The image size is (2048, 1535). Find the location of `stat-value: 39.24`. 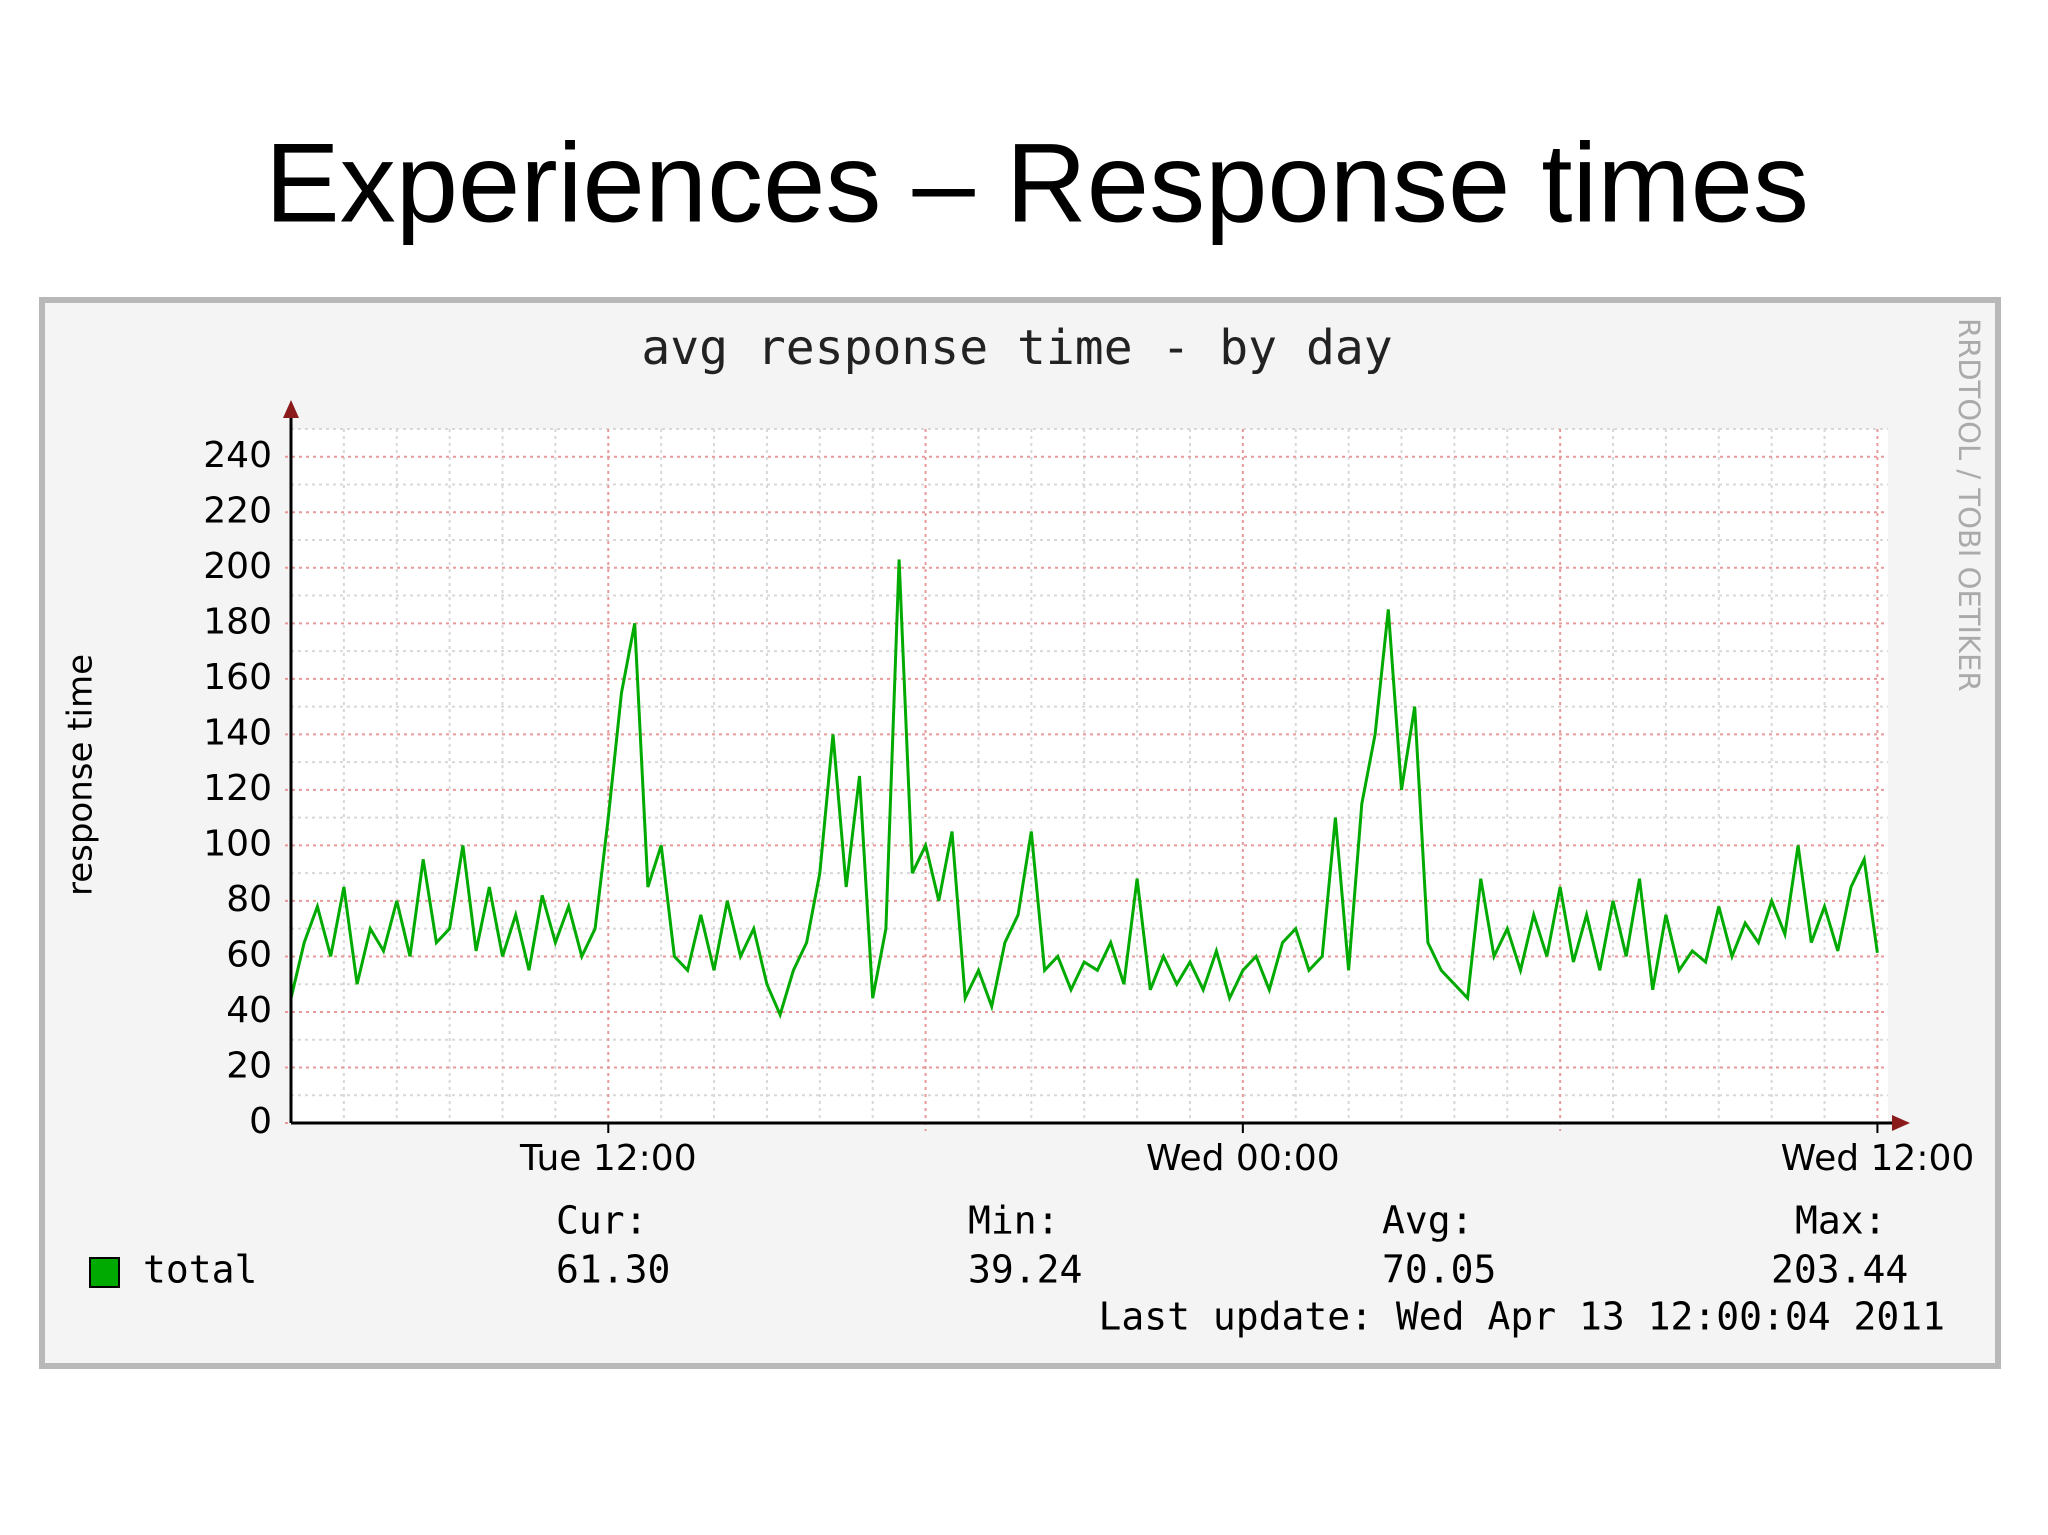

stat-value: 39.24 is located at coordinates (1025, 1270).